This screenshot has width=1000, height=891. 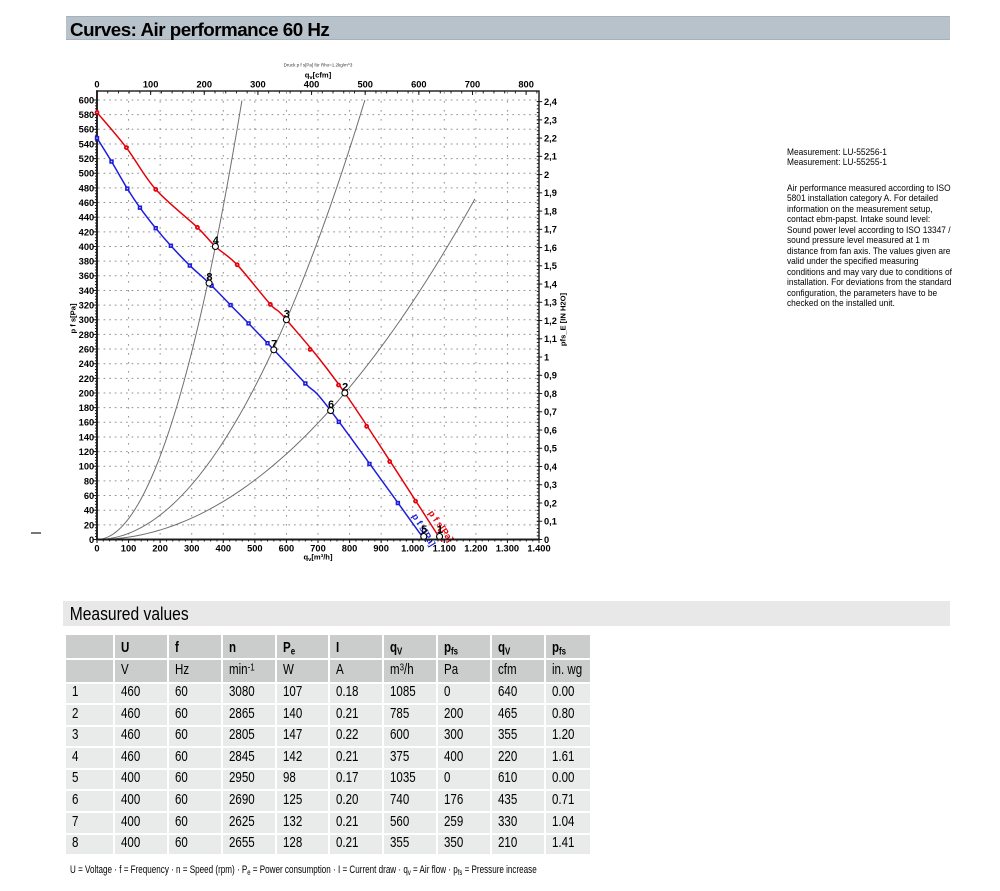 What do you see at coordinates (87, 349) in the screenshot?
I see `svg-text: 260` at bounding box center [87, 349].